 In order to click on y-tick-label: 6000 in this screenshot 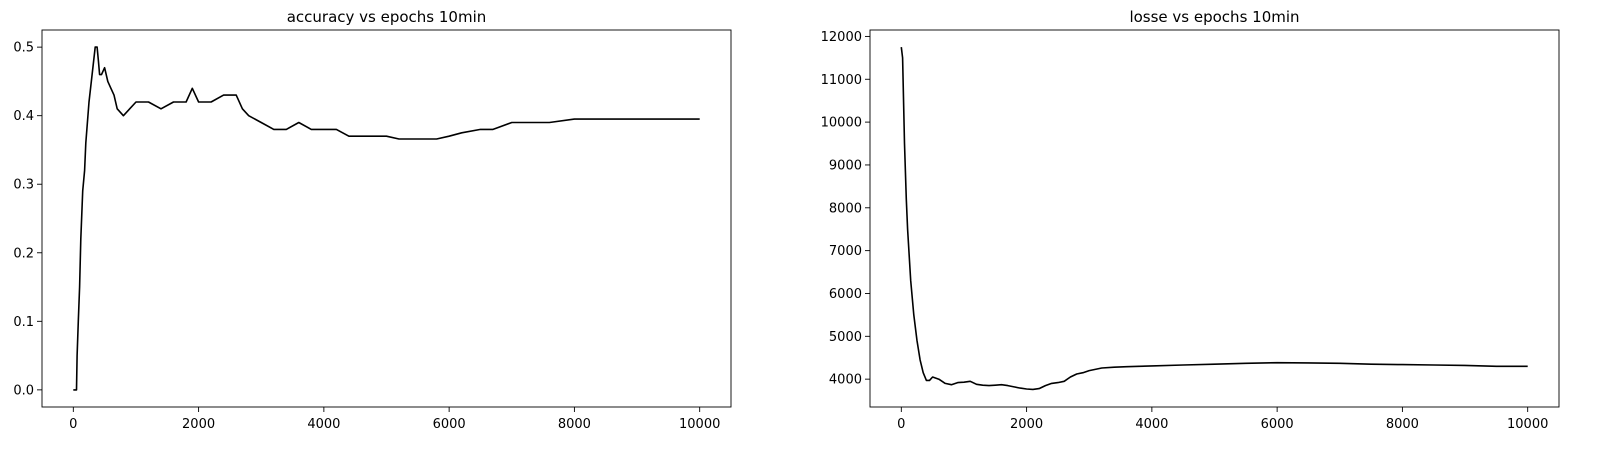, I will do `click(845, 294)`.